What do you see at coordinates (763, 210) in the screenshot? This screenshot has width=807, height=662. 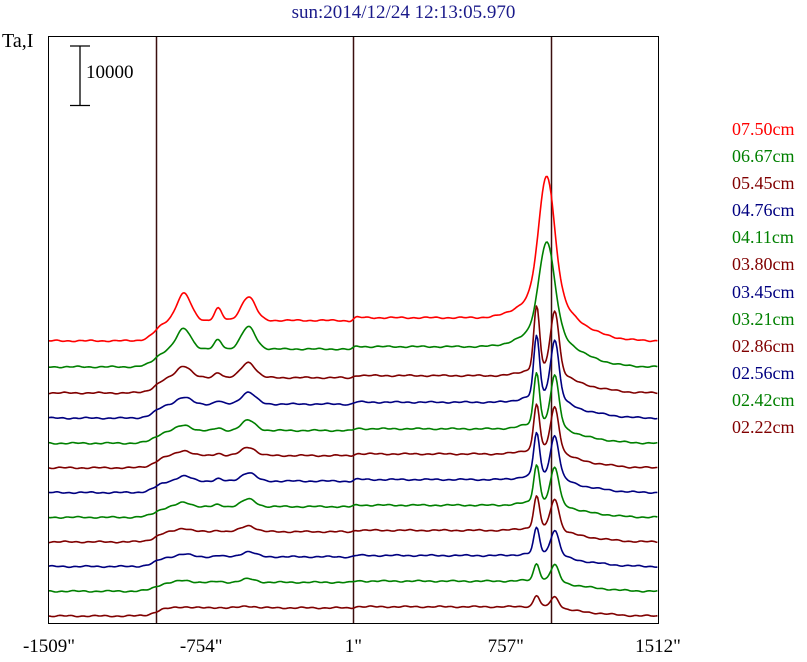 I see `legend-item: 04.76cm` at bounding box center [763, 210].